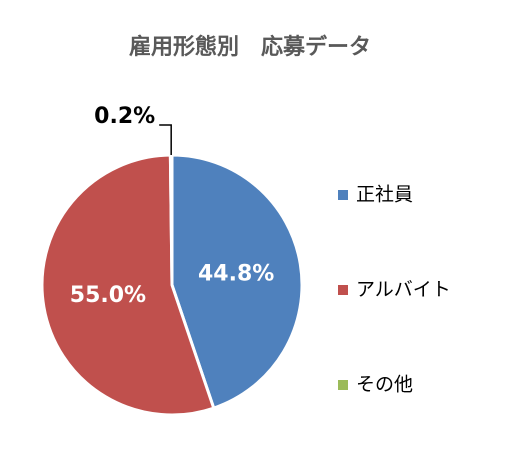 Image resolution: width=518 pixels, height=449 pixels. Describe the element at coordinates (165, 140) in the screenshot. I see `leader-line` at that location.